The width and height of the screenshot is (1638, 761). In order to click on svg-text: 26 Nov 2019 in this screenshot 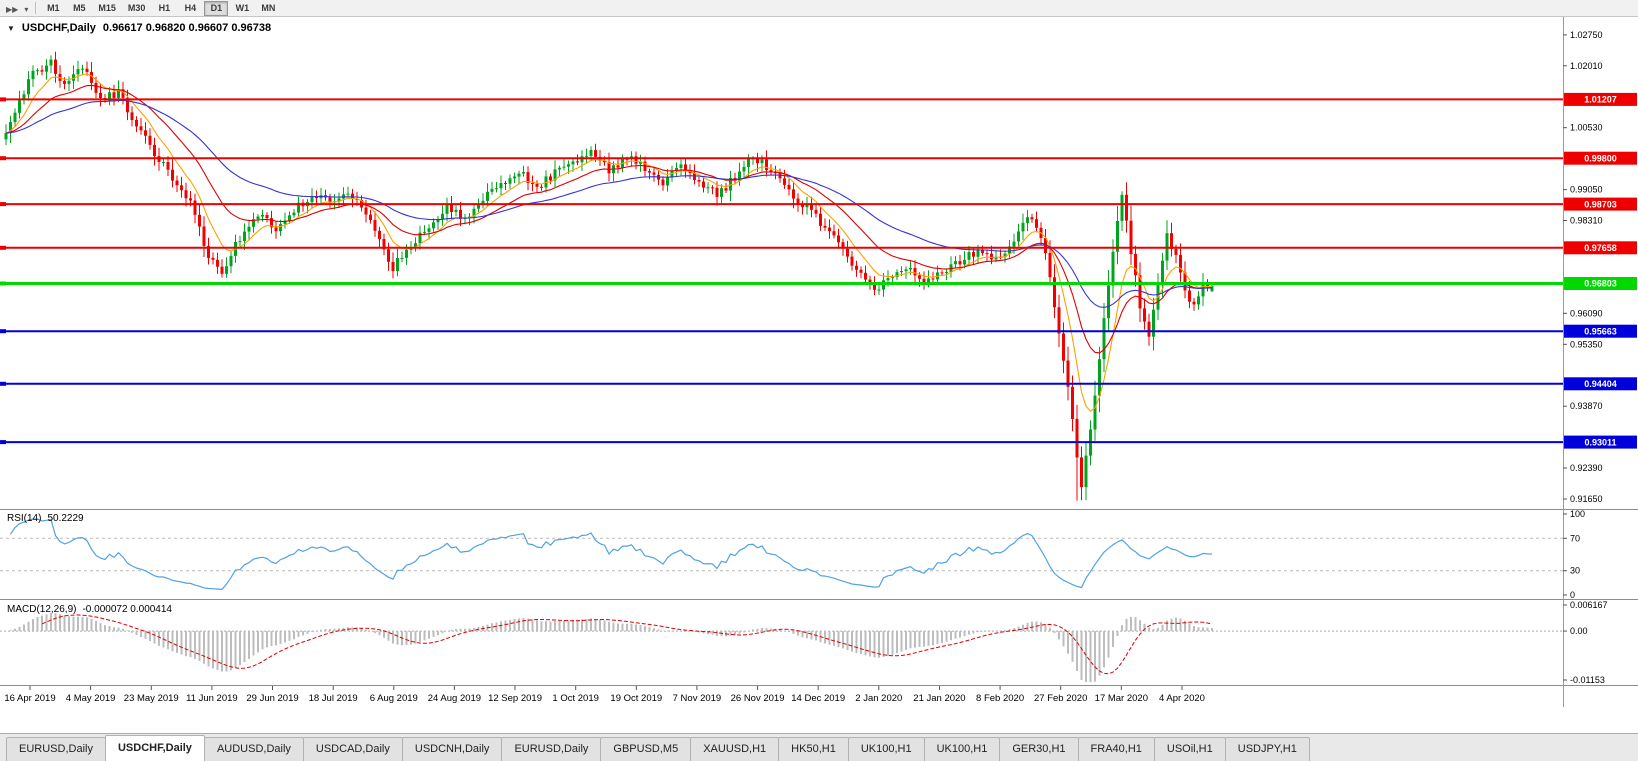, I will do `click(758, 698)`.